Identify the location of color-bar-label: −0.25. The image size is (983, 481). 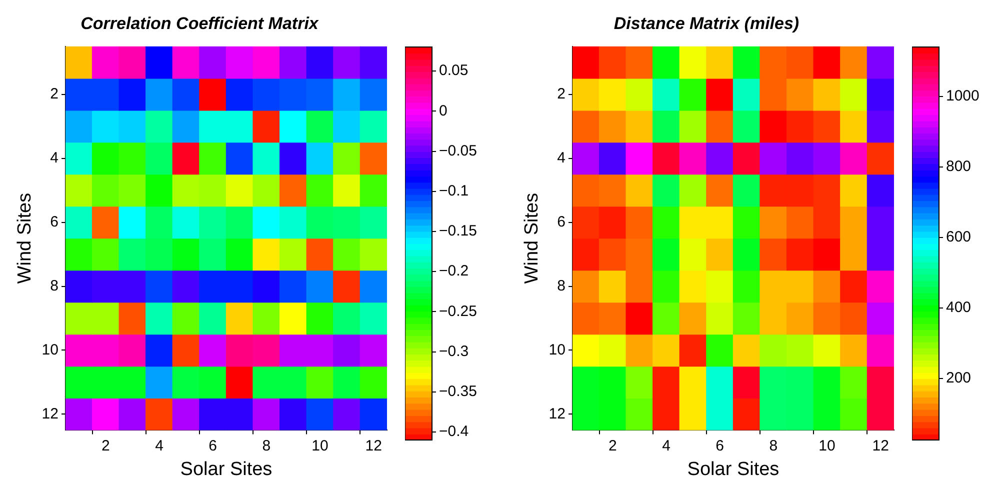
(458, 311).